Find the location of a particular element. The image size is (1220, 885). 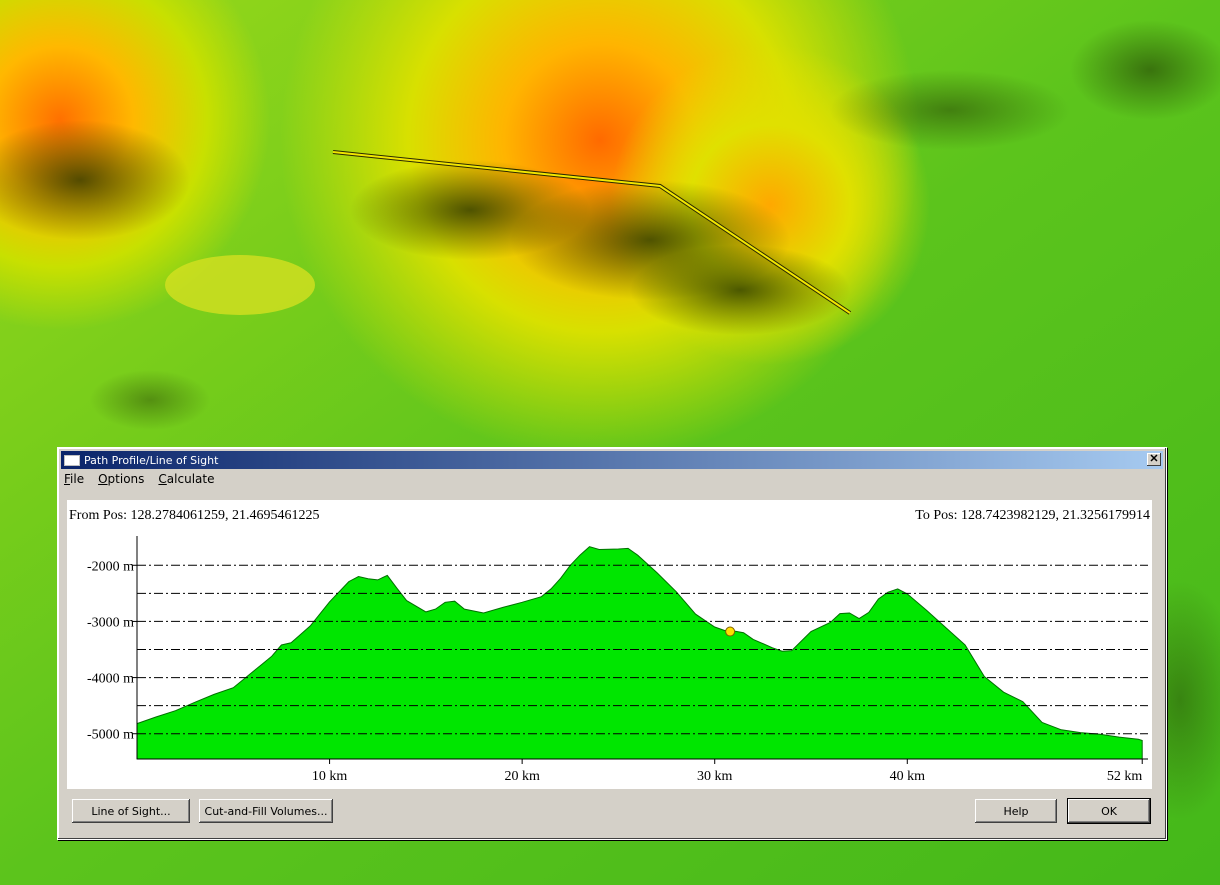

ok-button: OK is located at coordinates (1109, 811).